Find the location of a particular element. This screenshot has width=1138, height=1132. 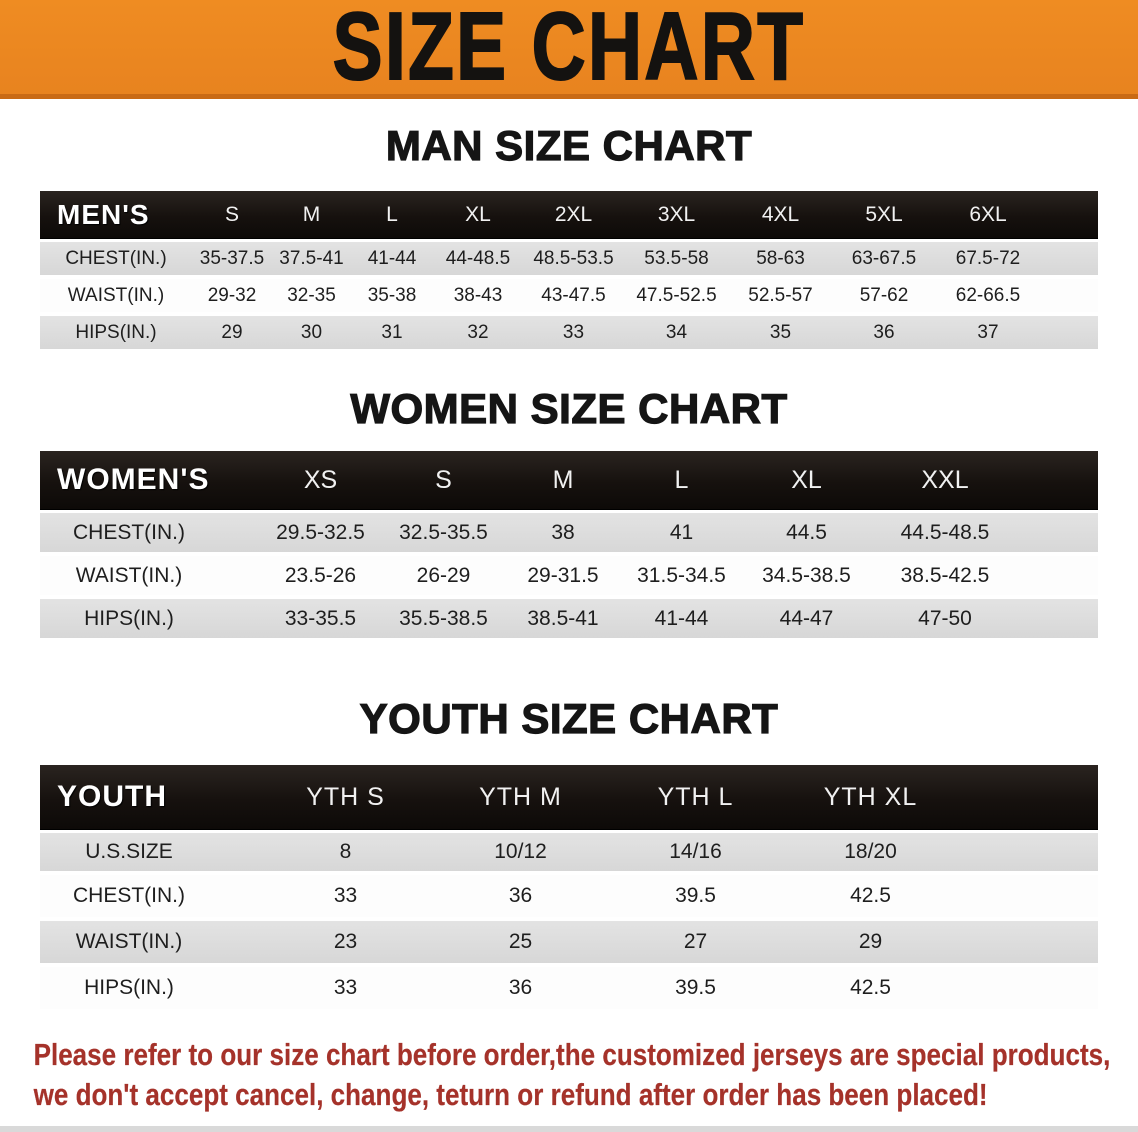

size-cell: 14/16 is located at coordinates (695, 851).